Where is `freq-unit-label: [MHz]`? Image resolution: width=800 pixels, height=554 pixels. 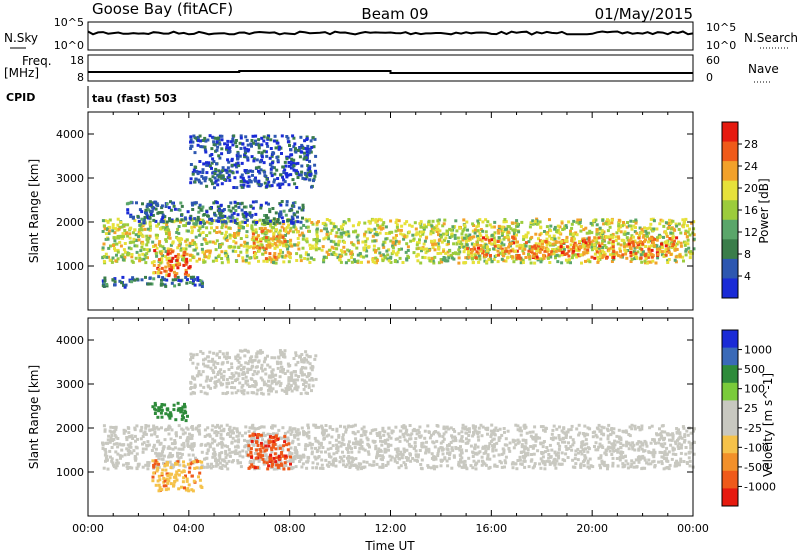 freq-unit-label: [MHz] is located at coordinates (21, 73).